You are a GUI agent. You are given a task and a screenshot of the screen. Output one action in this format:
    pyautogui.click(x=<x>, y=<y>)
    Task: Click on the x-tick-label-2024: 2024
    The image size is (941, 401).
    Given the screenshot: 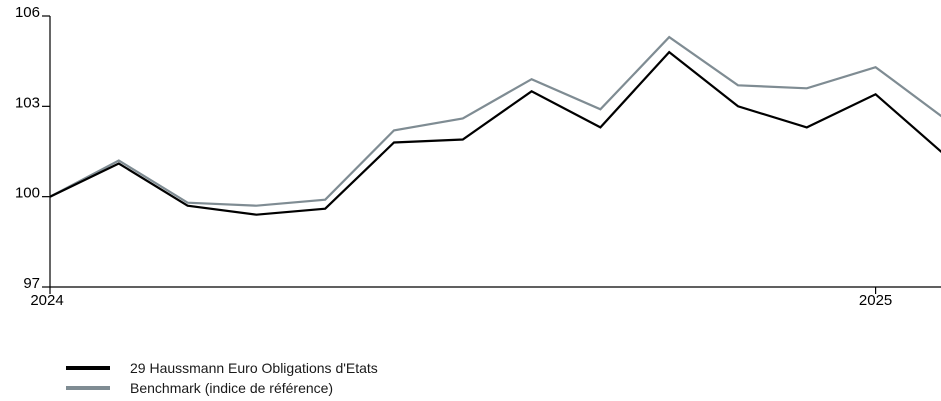 What is the action you would take?
    pyautogui.click(x=46, y=300)
    